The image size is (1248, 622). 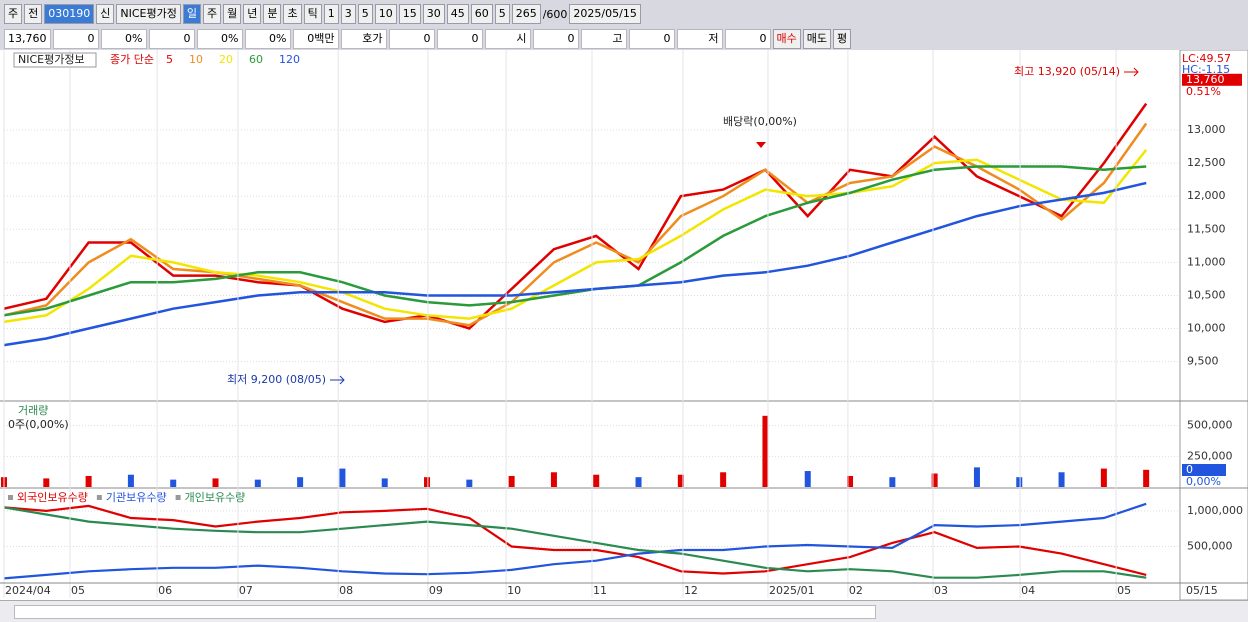 What do you see at coordinates (445, 612) in the screenshot?
I see `scroll-track` at bounding box center [445, 612].